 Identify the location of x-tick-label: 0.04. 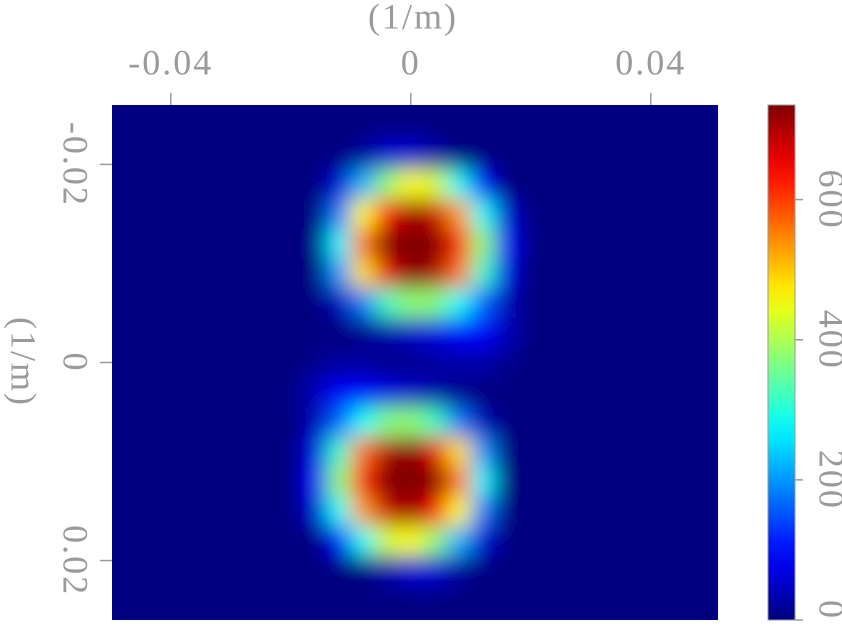
(650, 62).